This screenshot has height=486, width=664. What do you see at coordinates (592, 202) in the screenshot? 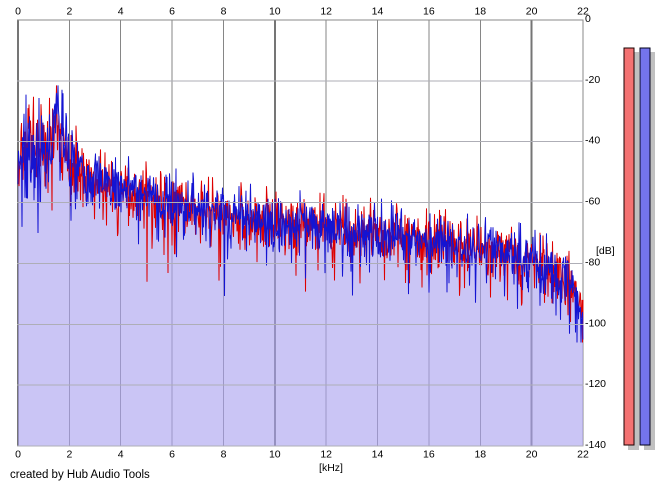
I see `svg-text: -60` at bounding box center [592, 202].